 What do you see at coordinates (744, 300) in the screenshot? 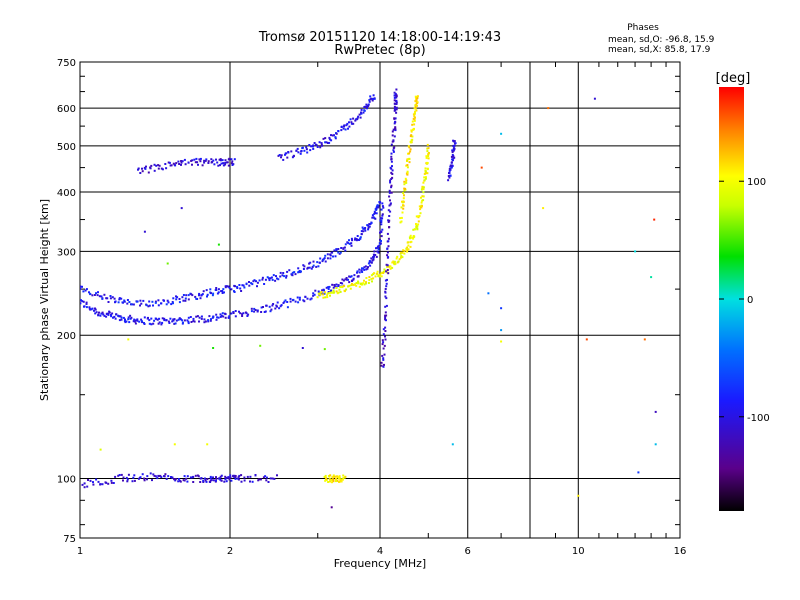
I see `colorbar-ticks: 100 0 -100` at bounding box center [744, 300].